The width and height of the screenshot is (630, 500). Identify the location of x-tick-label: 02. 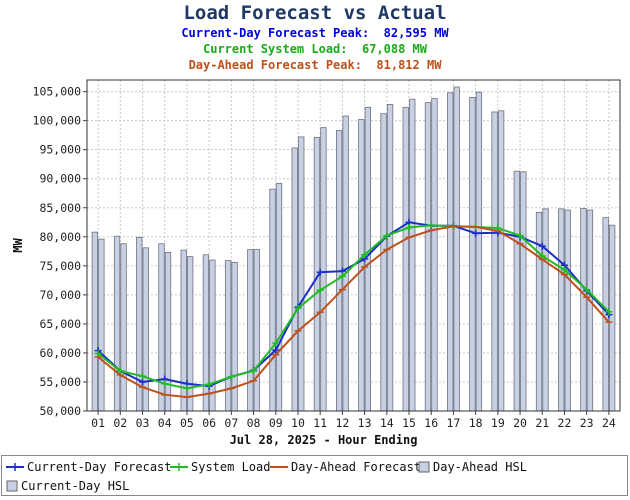
(120, 423).